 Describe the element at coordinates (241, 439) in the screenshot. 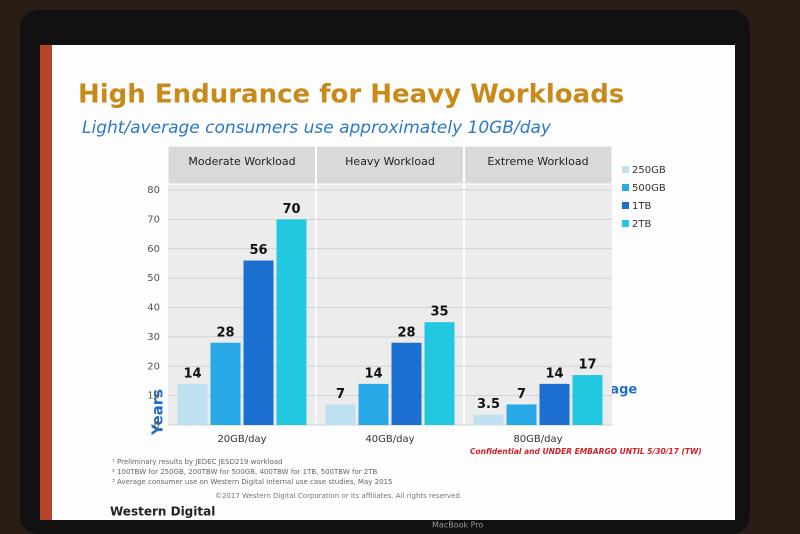

I see `x-tick-label: 20GB/day` at that location.